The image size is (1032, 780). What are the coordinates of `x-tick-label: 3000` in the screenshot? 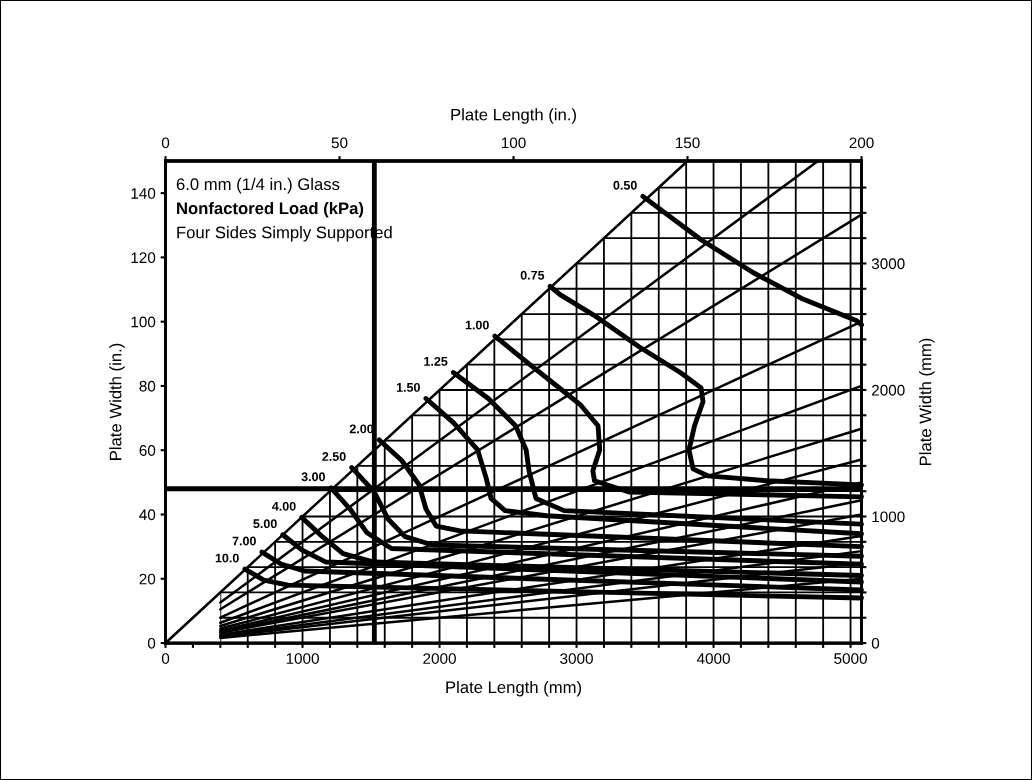 It's located at (576, 658).